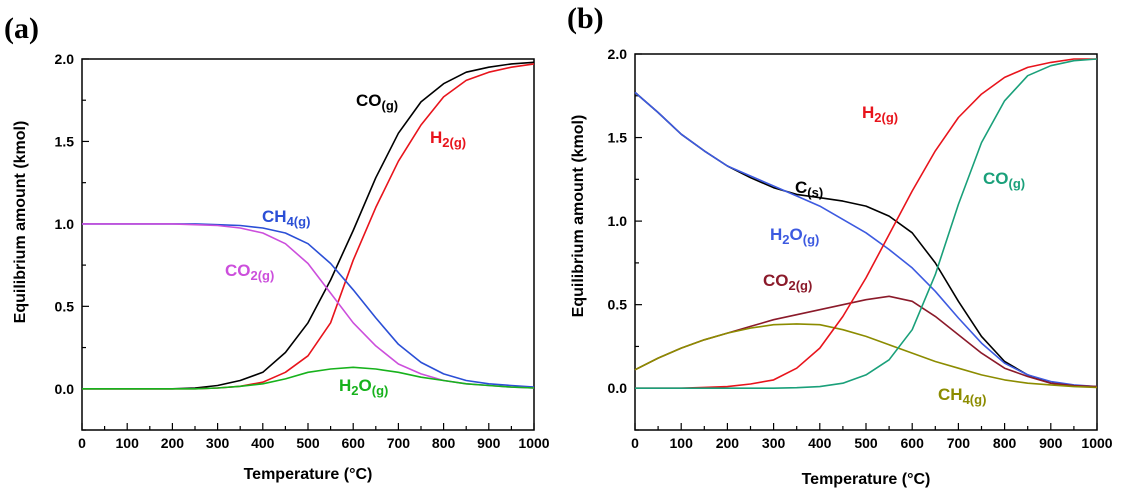 The width and height of the screenshot is (1121, 492). What do you see at coordinates (218, 443) in the screenshot?
I see `panel-a-x-tick-label: 300` at bounding box center [218, 443].